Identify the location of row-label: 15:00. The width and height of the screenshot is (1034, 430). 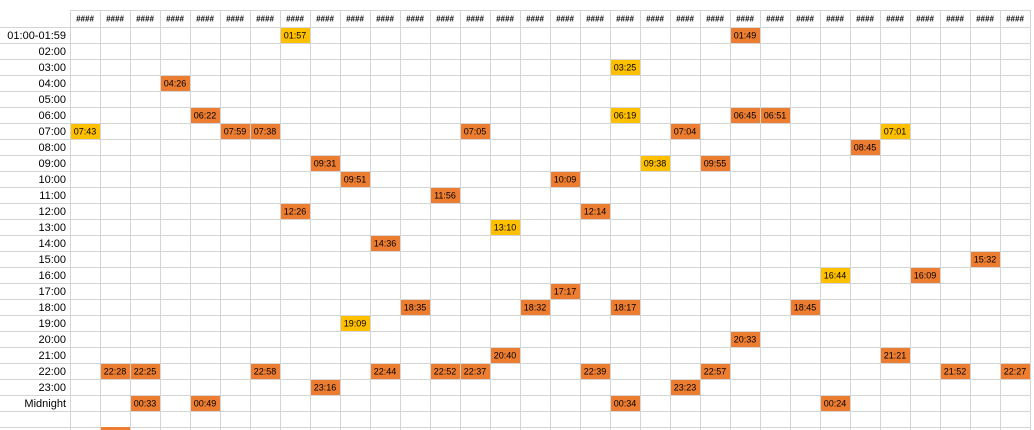
(52, 260).